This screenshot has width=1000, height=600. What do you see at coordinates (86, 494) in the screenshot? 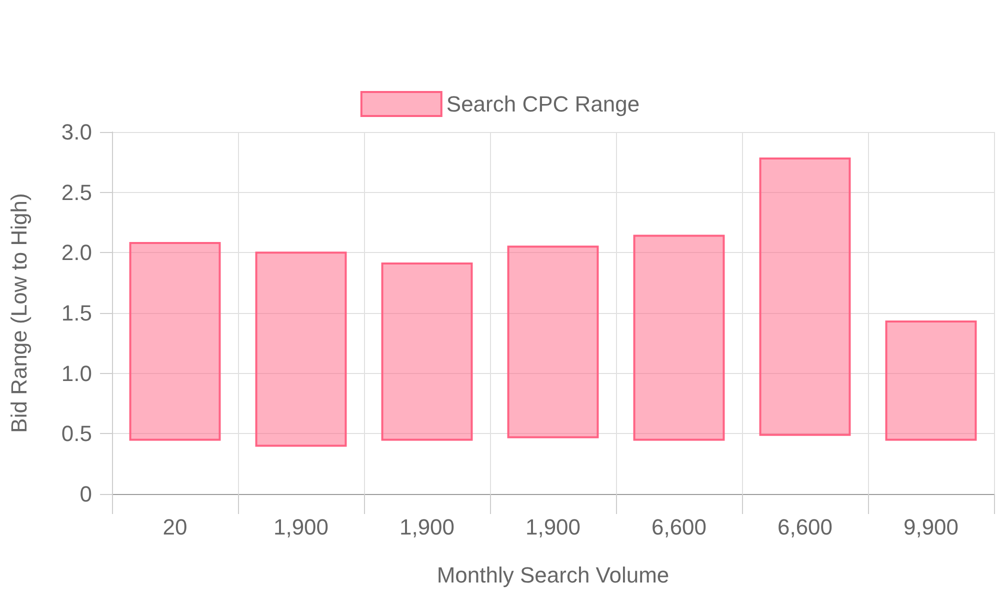
I see `y-tick-label: 0` at bounding box center [86, 494].